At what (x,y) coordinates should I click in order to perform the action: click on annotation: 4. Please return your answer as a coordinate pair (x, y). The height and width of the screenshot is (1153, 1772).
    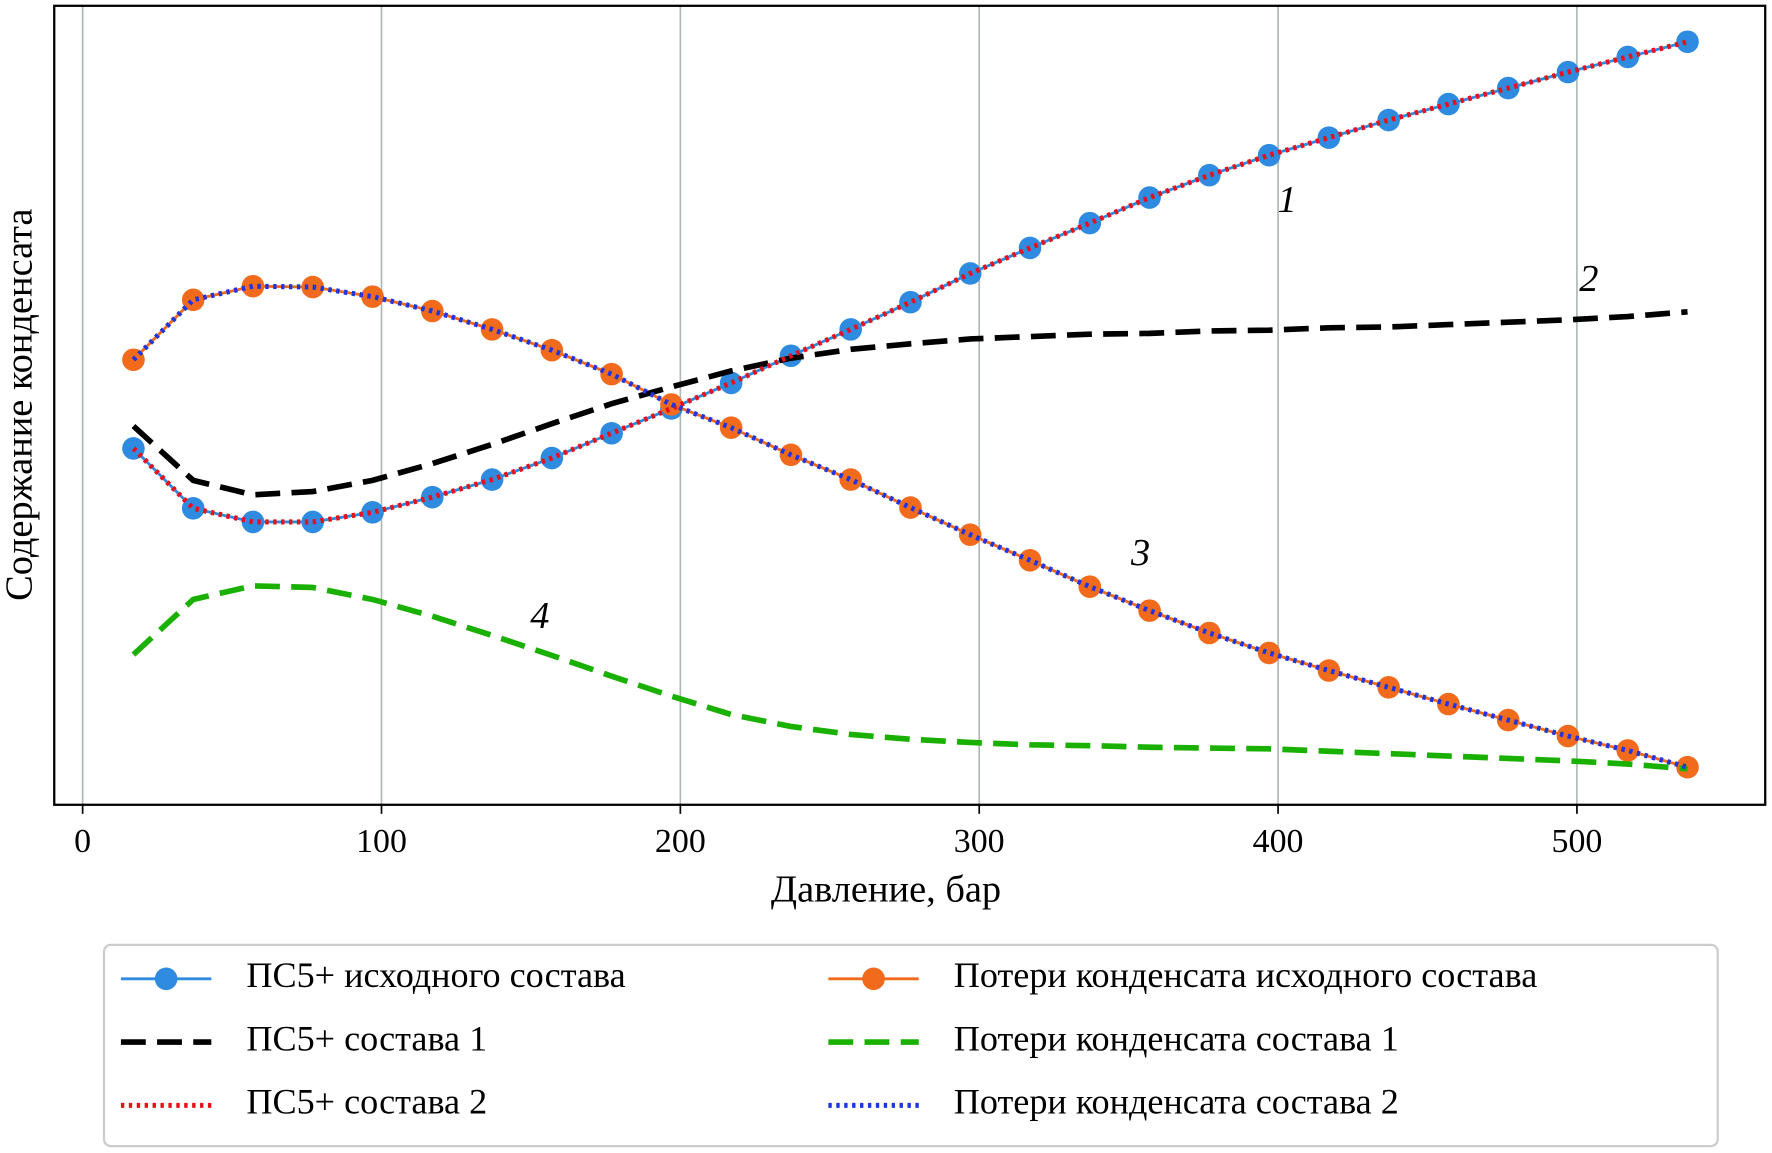
    Looking at the image, I should click on (539, 616).